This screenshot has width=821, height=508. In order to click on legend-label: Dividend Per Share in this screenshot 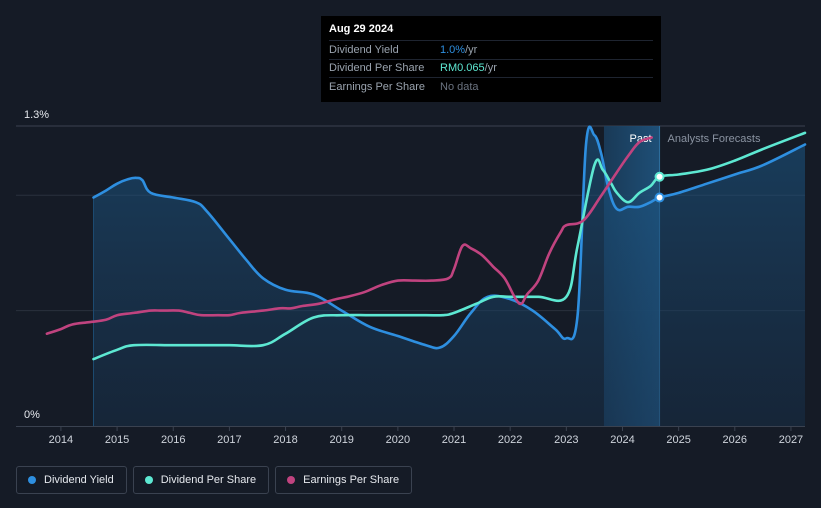, I will do `click(208, 480)`.